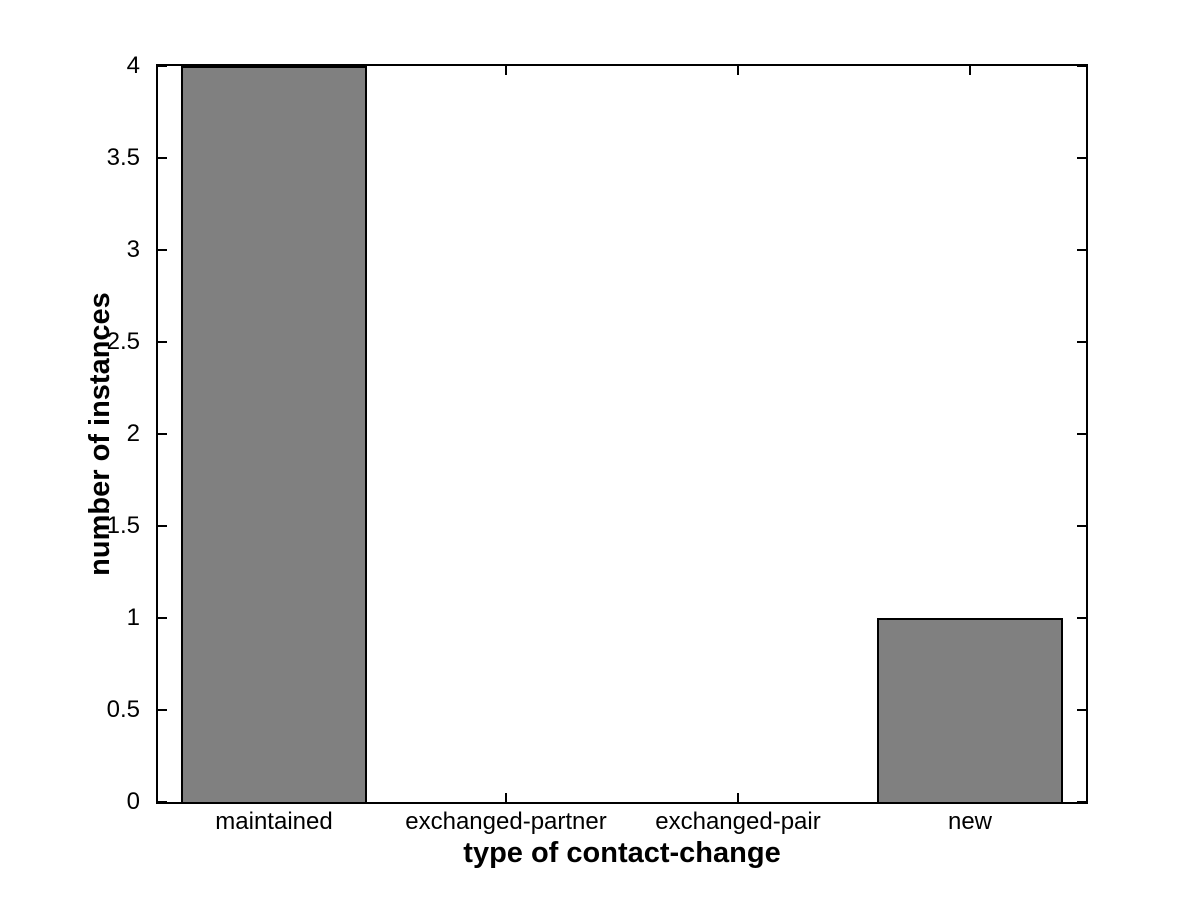  Describe the element at coordinates (123, 157) in the screenshot. I see `y-tick-label: 3.5` at that location.